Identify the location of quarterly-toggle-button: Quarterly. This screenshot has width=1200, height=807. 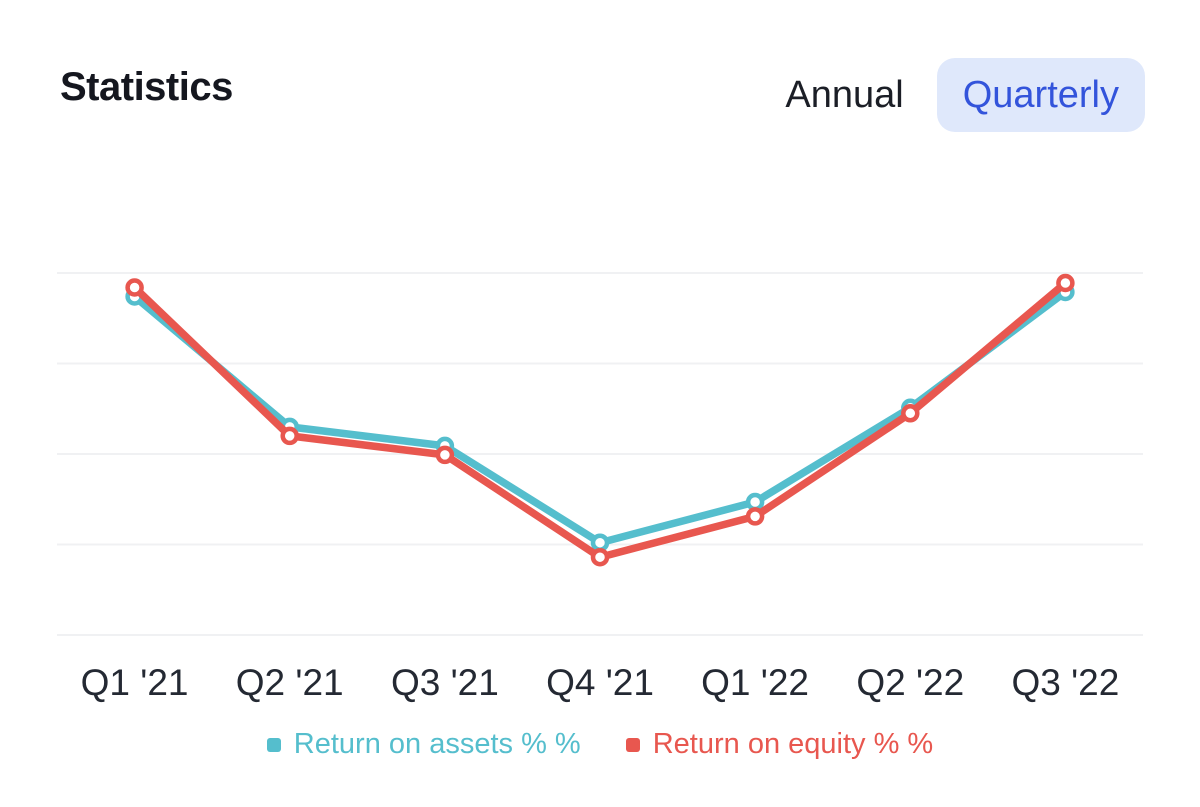
(1040, 95).